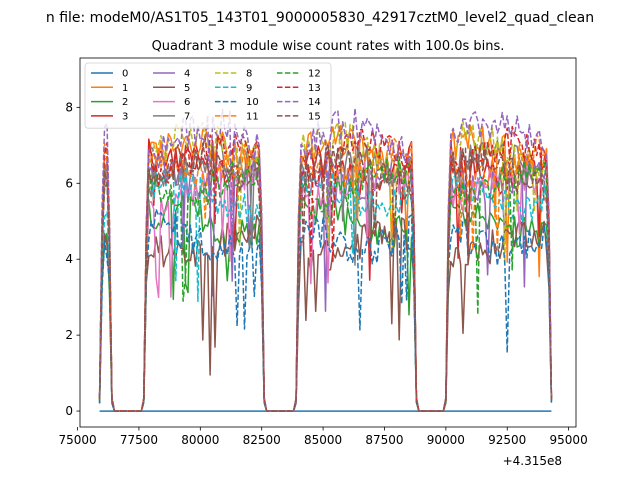 The height and width of the screenshot is (480, 640). What do you see at coordinates (507, 440) in the screenshot?
I see `x-tick-label: 92500` at bounding box center [507, 440].